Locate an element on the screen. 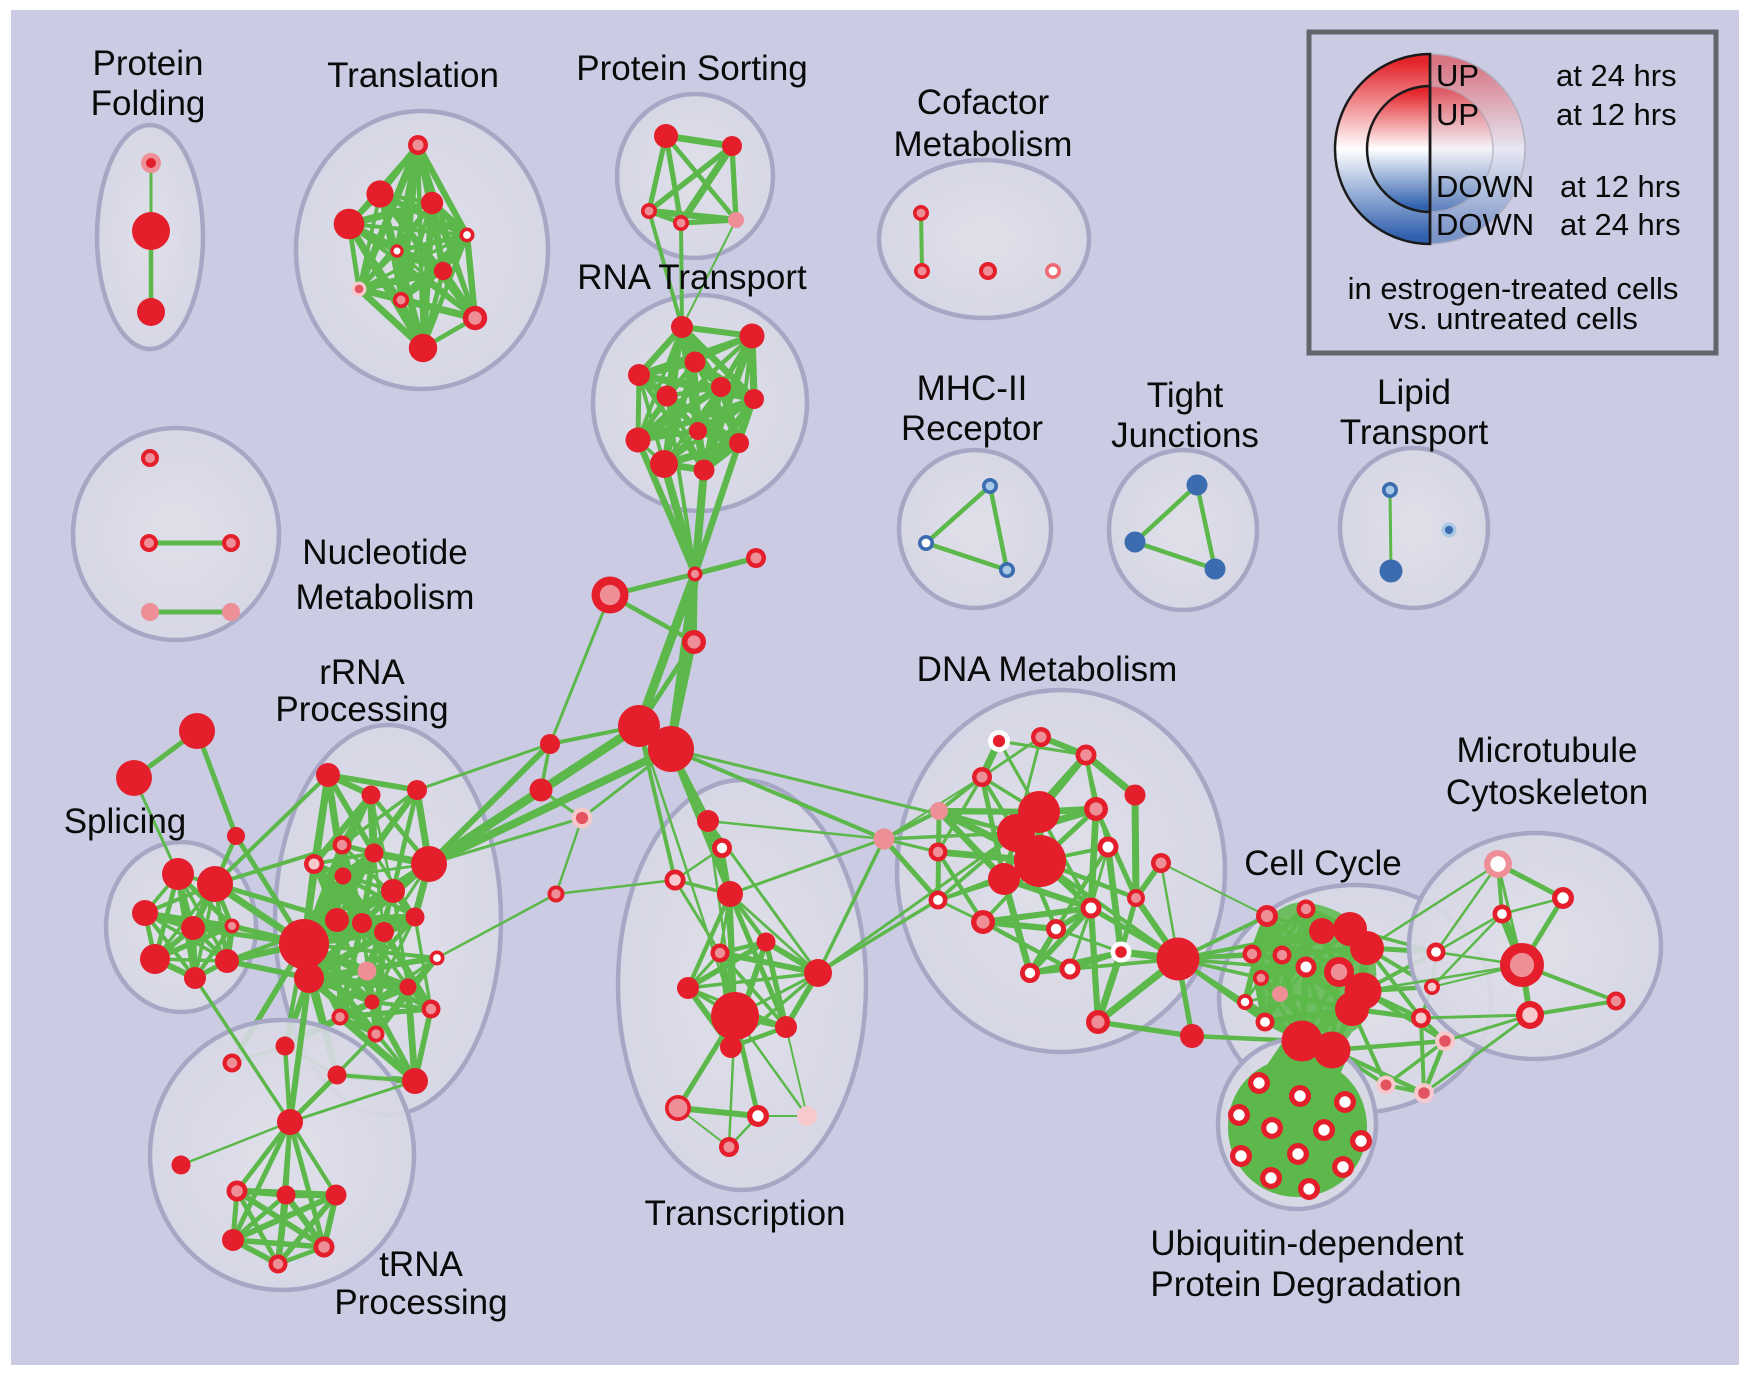 This screenshot has height=1381, width=1750. svg-text: MHC-II is located at coordinates (972, 388).